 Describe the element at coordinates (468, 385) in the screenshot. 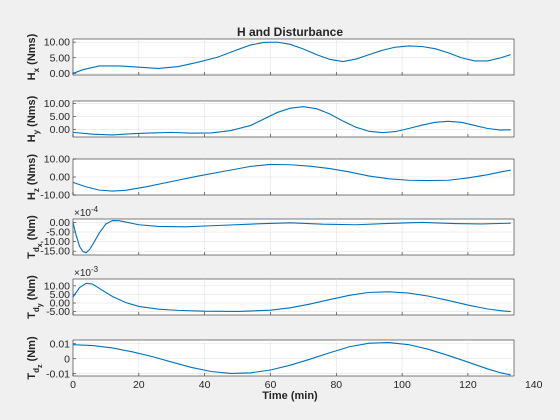

I see `x-tick-label: 120` at that location.